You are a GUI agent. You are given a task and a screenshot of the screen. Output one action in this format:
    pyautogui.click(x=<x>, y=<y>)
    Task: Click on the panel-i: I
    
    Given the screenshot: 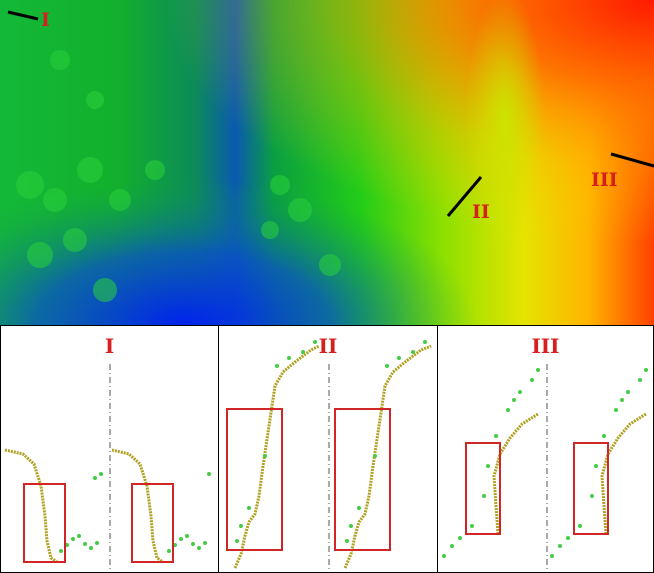 What is the action you would take?
    pyautogui.click(x=109, y=449)
    